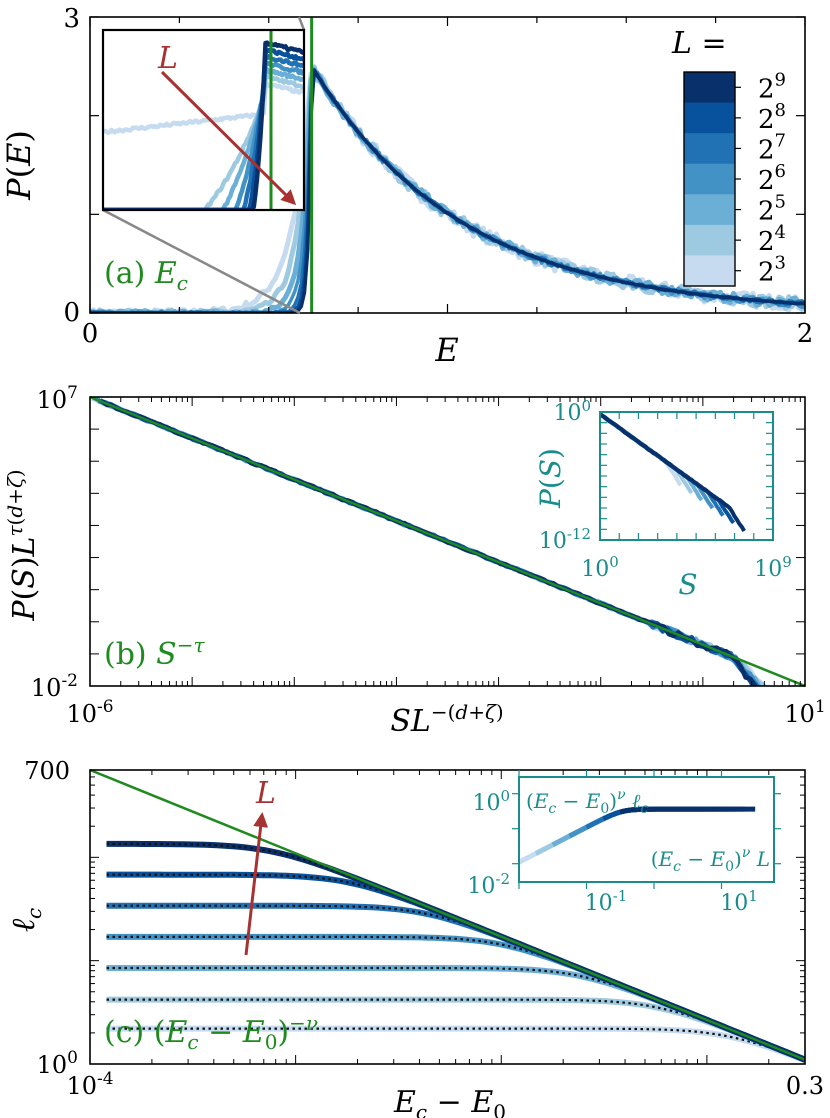 The height and width of the screenshot is (1118, 830). What do you see at coordinates (22, 545) in the screenshot?
I see `panel-b-ylabel: P(S)Lτ(d+ζ)` at bounding box center [22, 545].